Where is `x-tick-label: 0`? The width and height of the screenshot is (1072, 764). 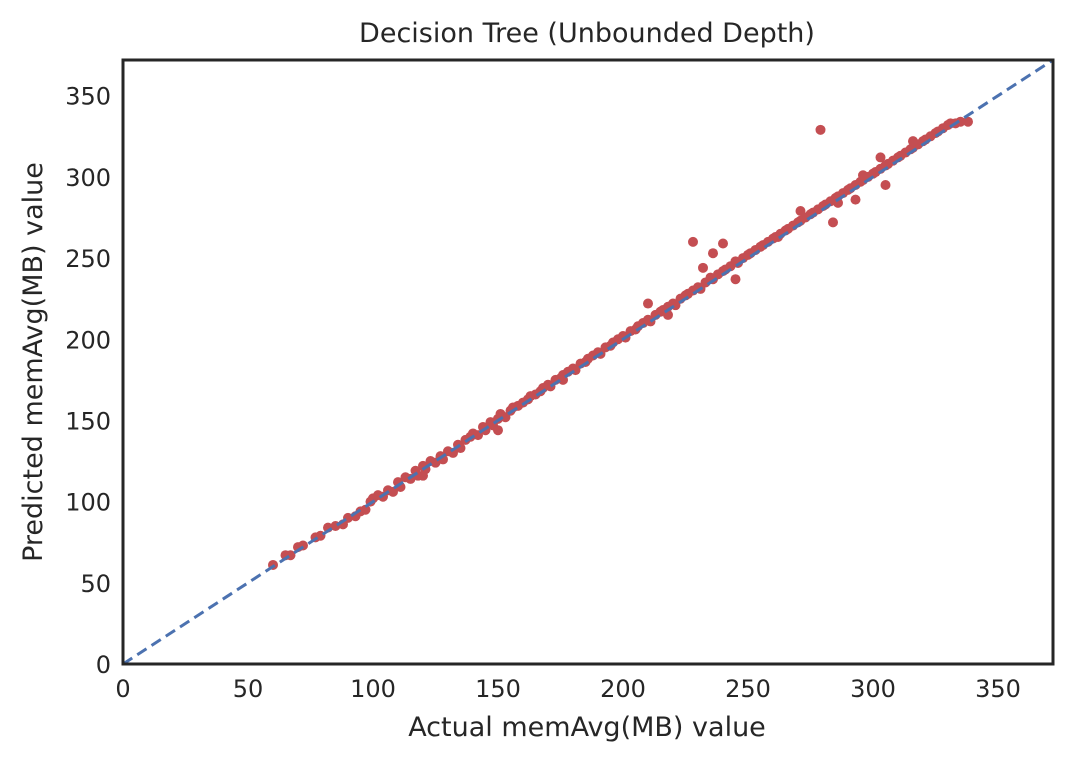 x-tick-label: 0 is located at coordinates (122, 689).